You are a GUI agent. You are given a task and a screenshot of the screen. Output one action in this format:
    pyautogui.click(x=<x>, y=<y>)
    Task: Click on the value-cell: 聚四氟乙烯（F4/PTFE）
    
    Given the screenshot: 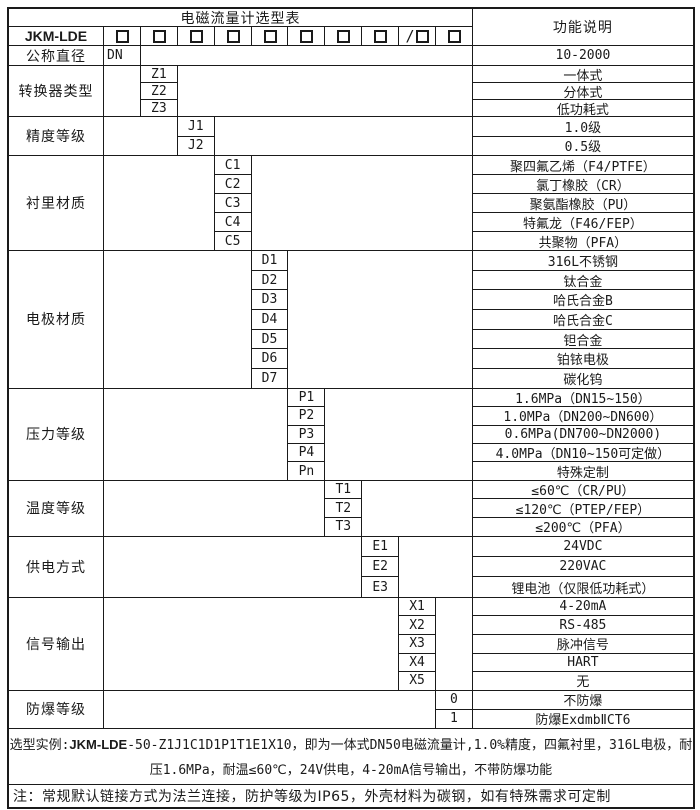 What is the action you would take?
    pyautogui.click(x=582, y=165)
    